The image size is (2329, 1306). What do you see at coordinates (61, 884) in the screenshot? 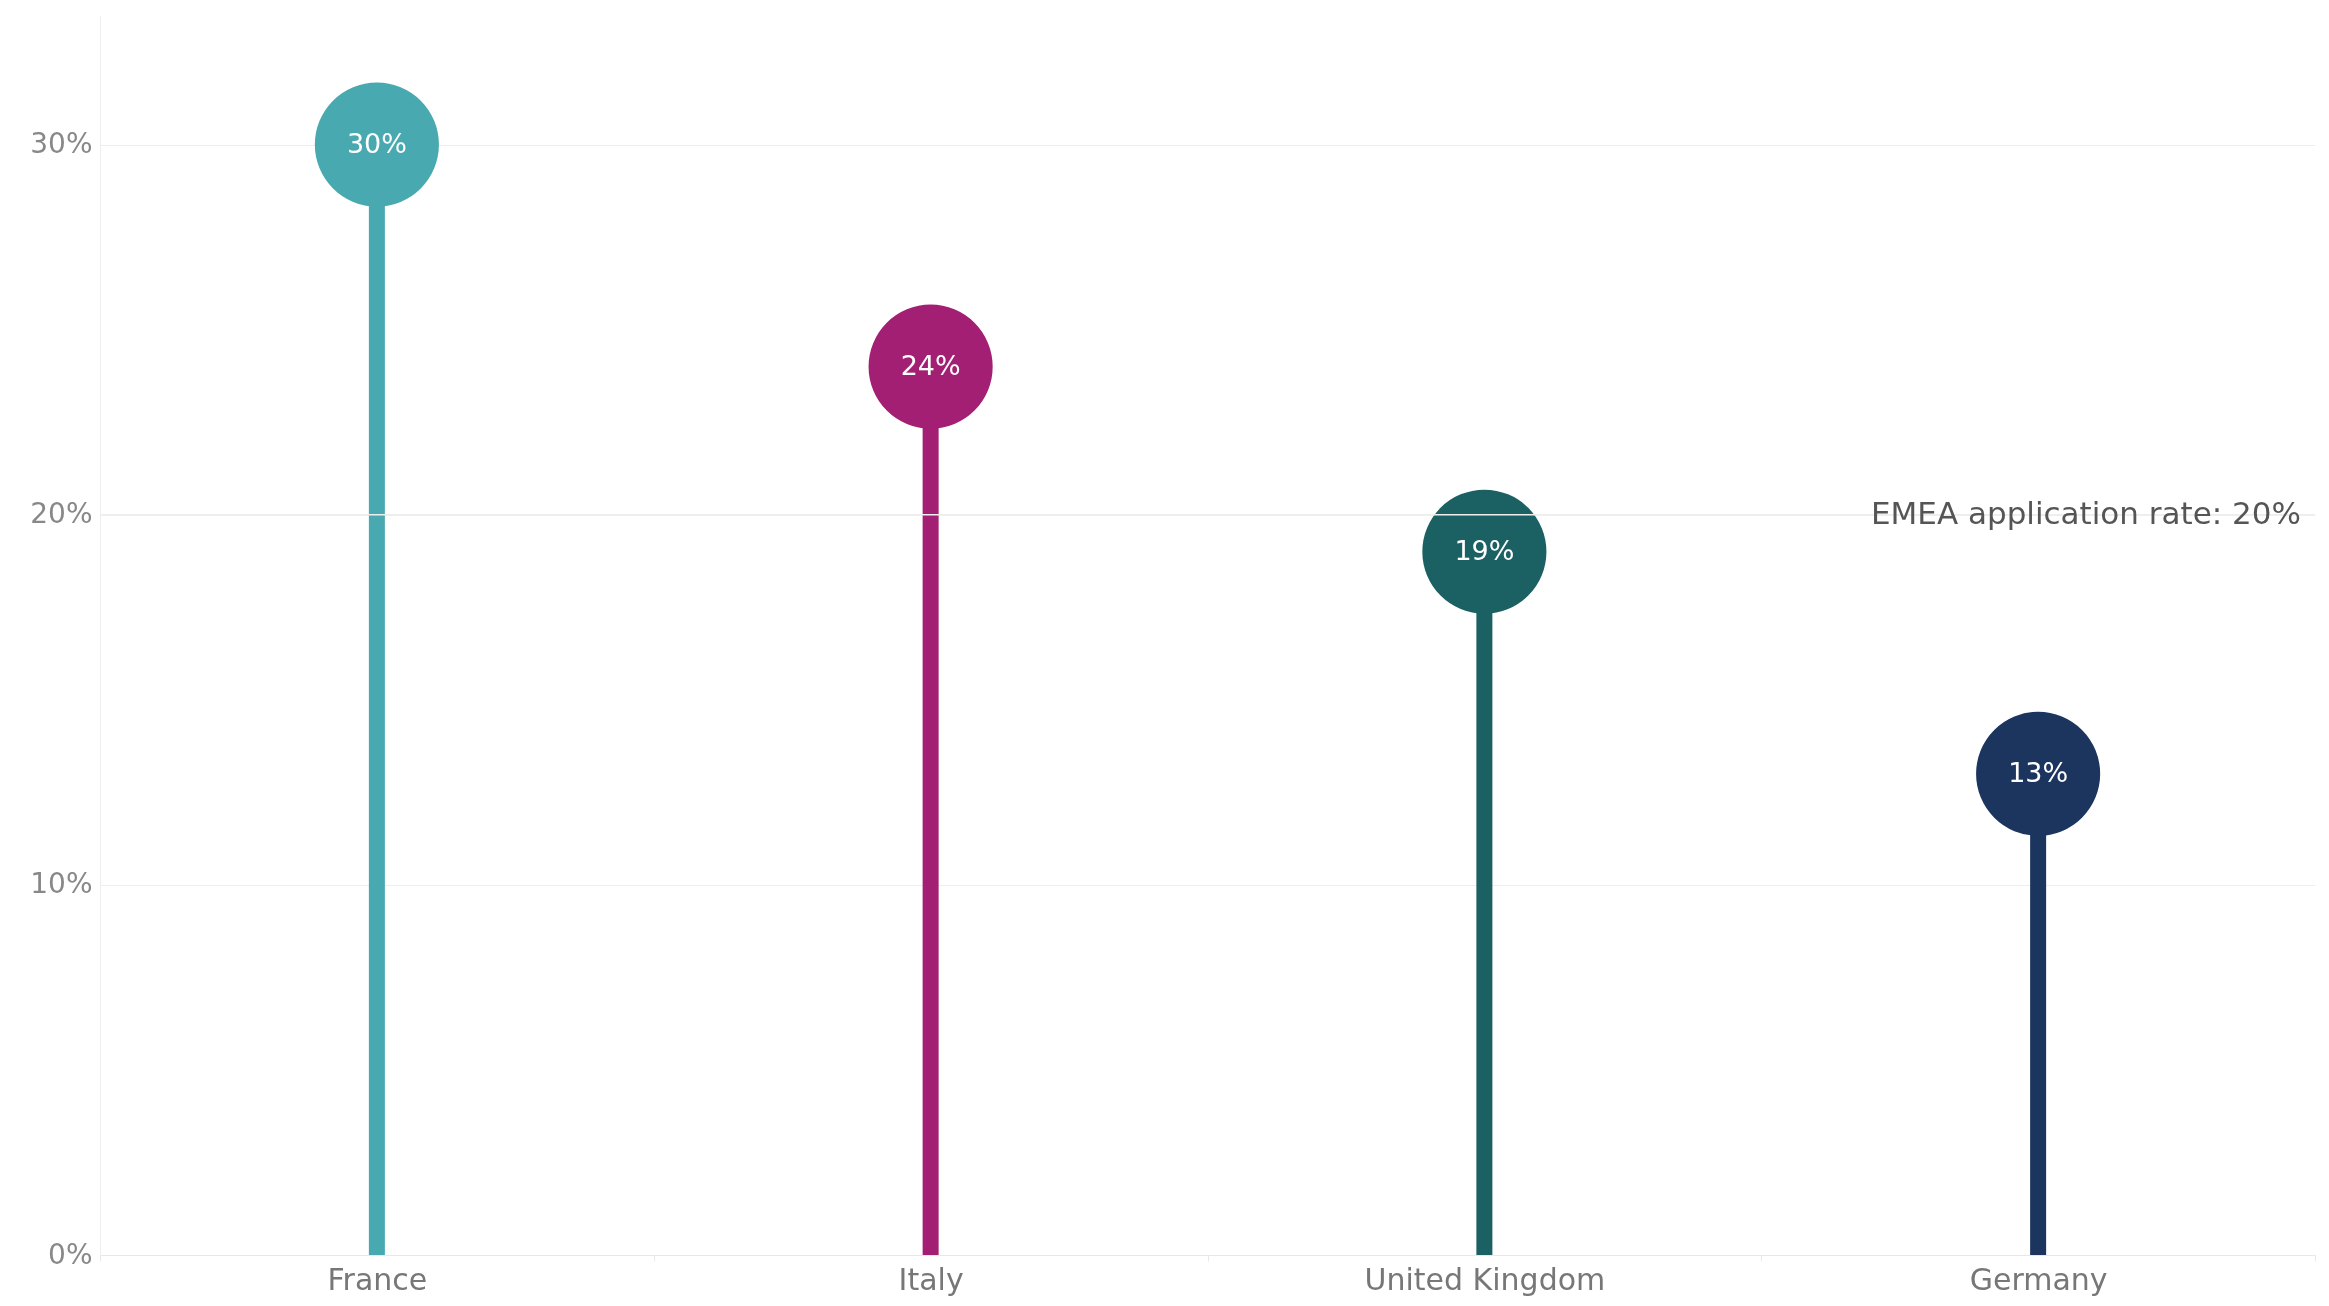
I see `y-tick-label: 10%` at bounding box center [61, 884].